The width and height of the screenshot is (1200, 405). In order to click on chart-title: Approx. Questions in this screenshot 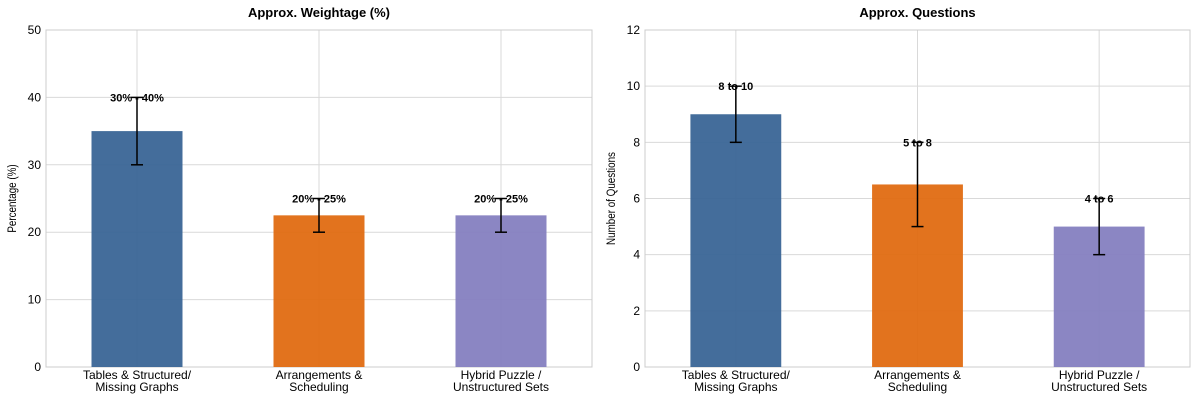, I will do `click(917, 12)`.